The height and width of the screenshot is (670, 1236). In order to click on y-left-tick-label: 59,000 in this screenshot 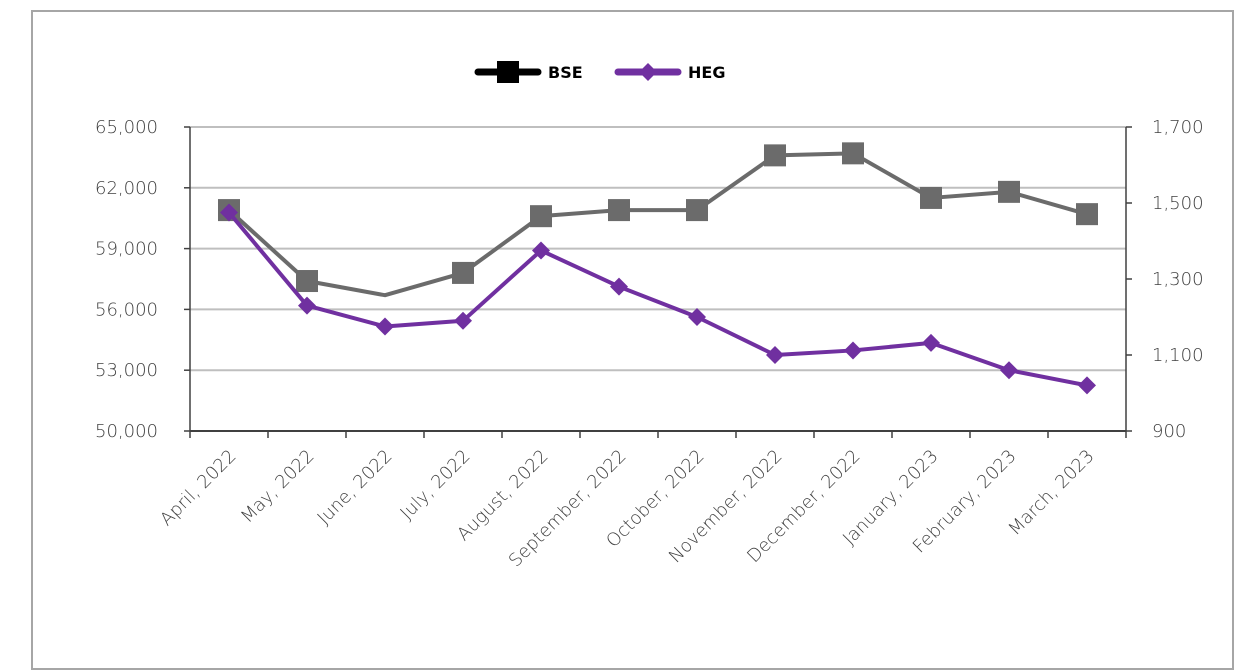, I will do `click(126, 249)`.